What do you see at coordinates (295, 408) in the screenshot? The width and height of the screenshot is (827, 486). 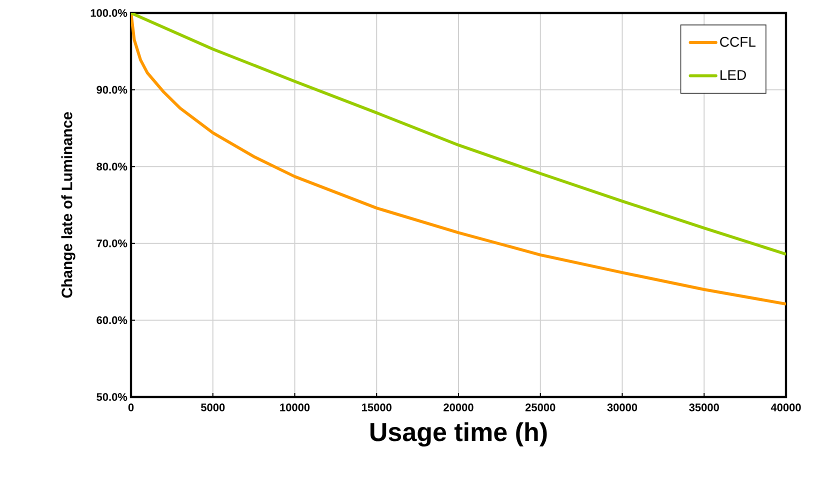 I see `x-tick-label: 10000` at bounding box center [295, 408].